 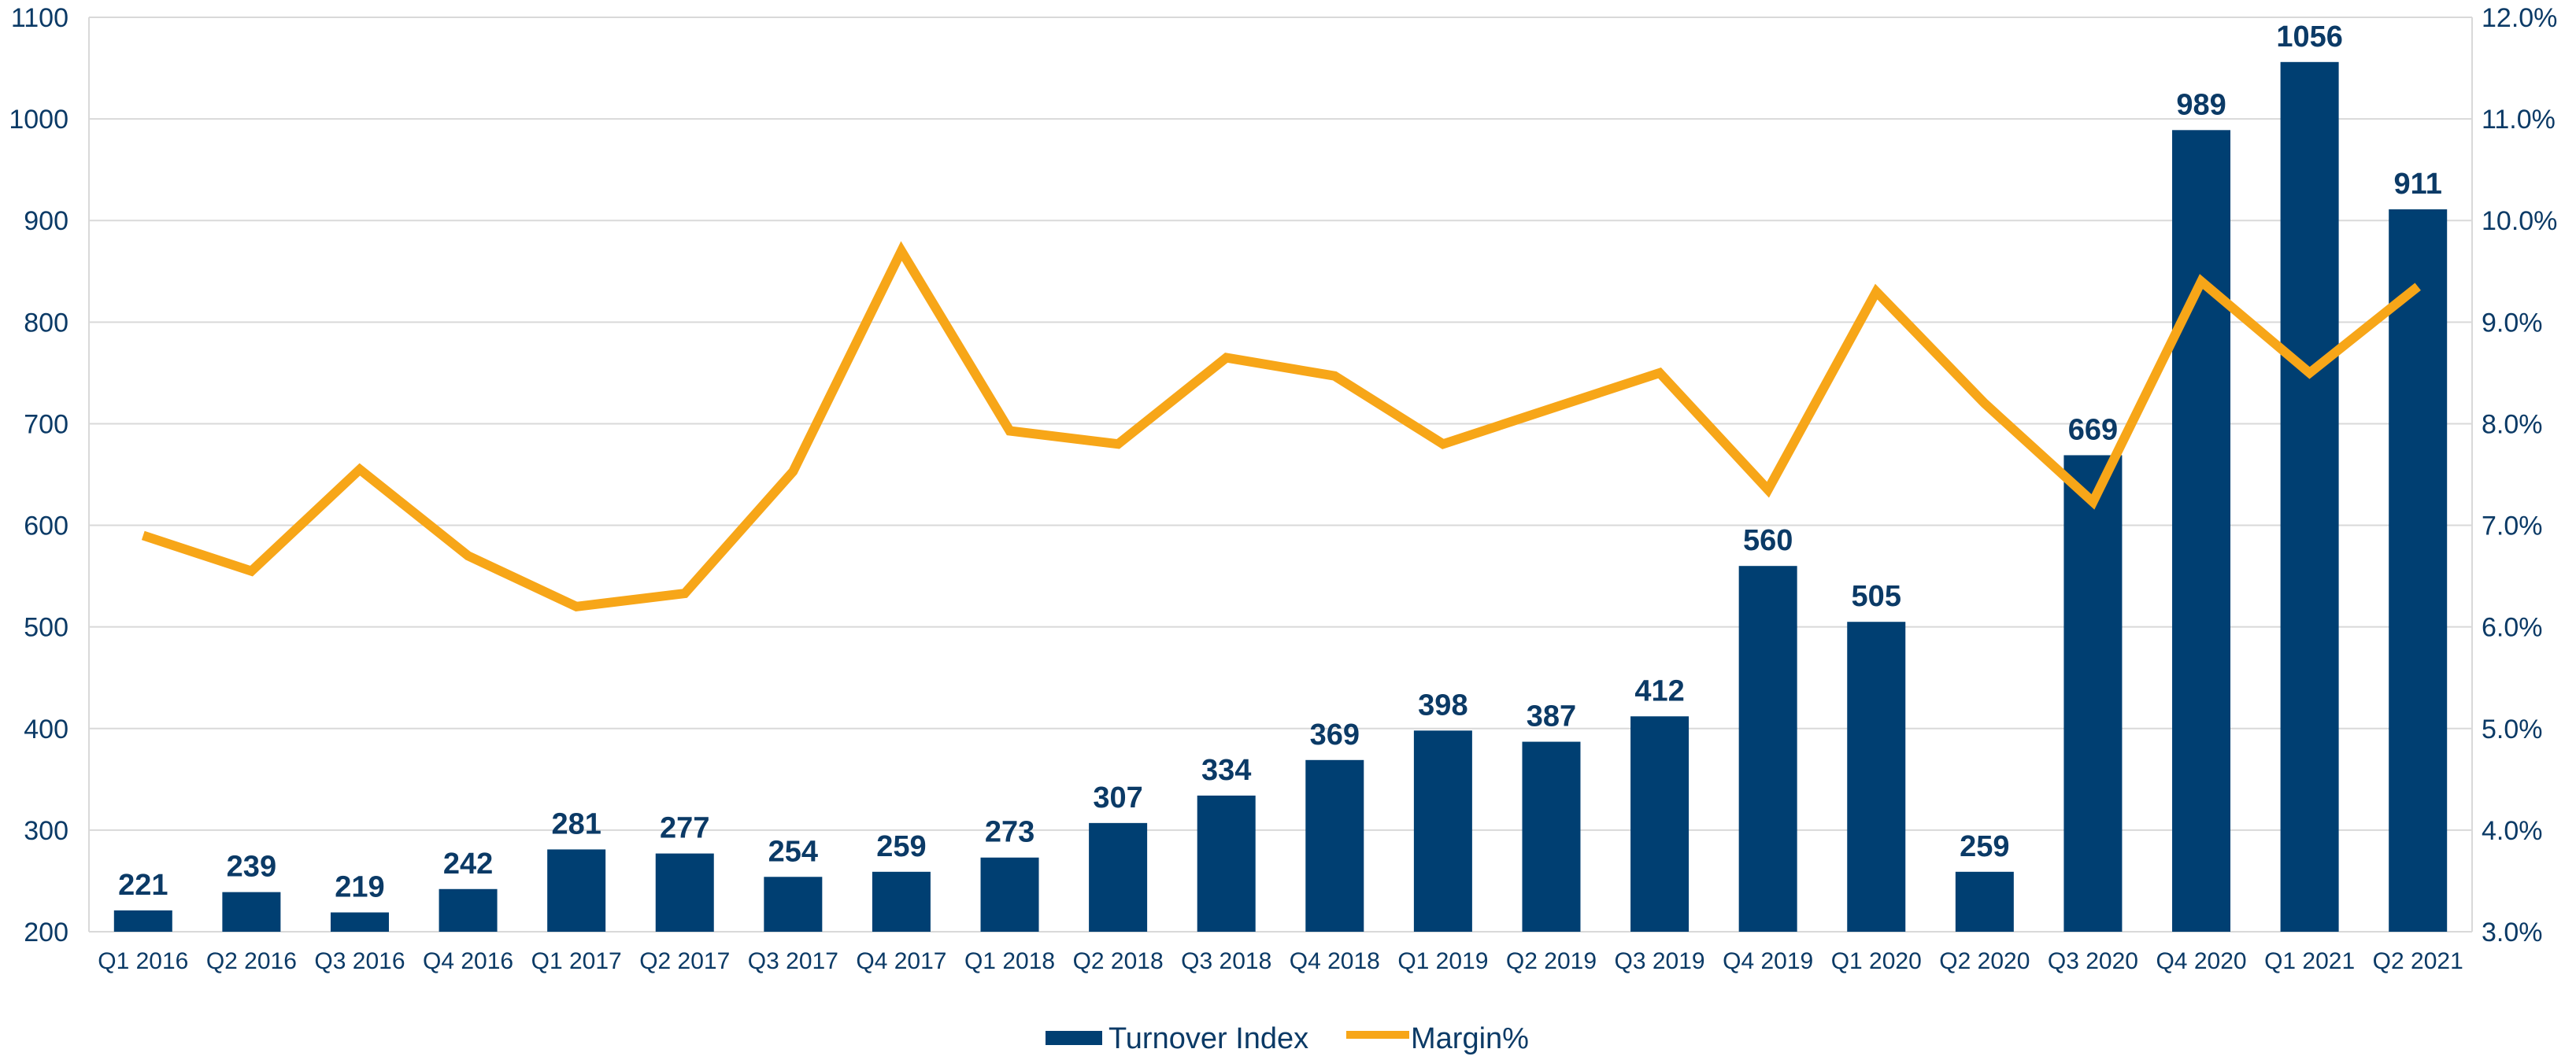 What do you see at coordinates (359, 961) in the screenshot?
I see `x-tick-label: Q3 2016` at bounding box center [359, 961].